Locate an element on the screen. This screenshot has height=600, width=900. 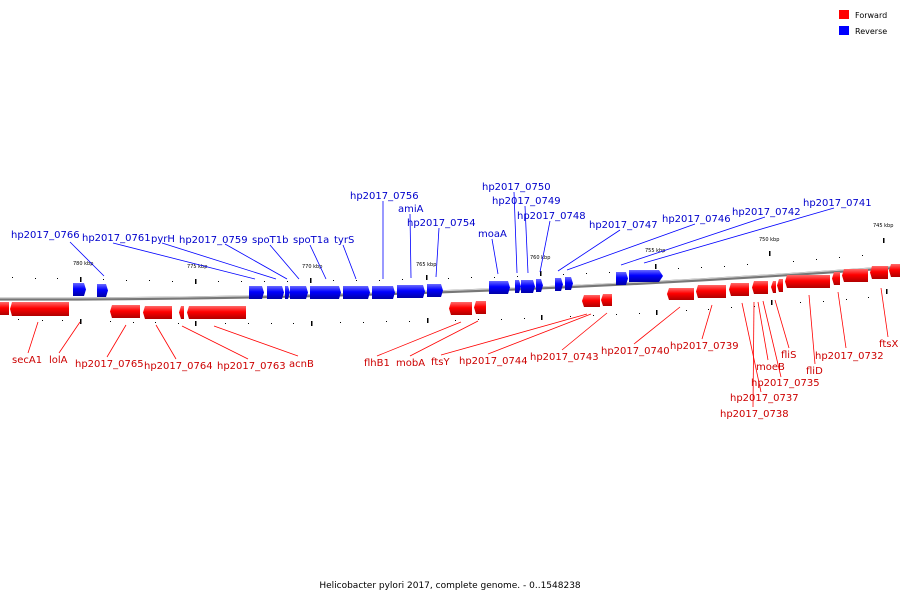
gene-label: hp2017_0746 is located at coordinates (696, 219).